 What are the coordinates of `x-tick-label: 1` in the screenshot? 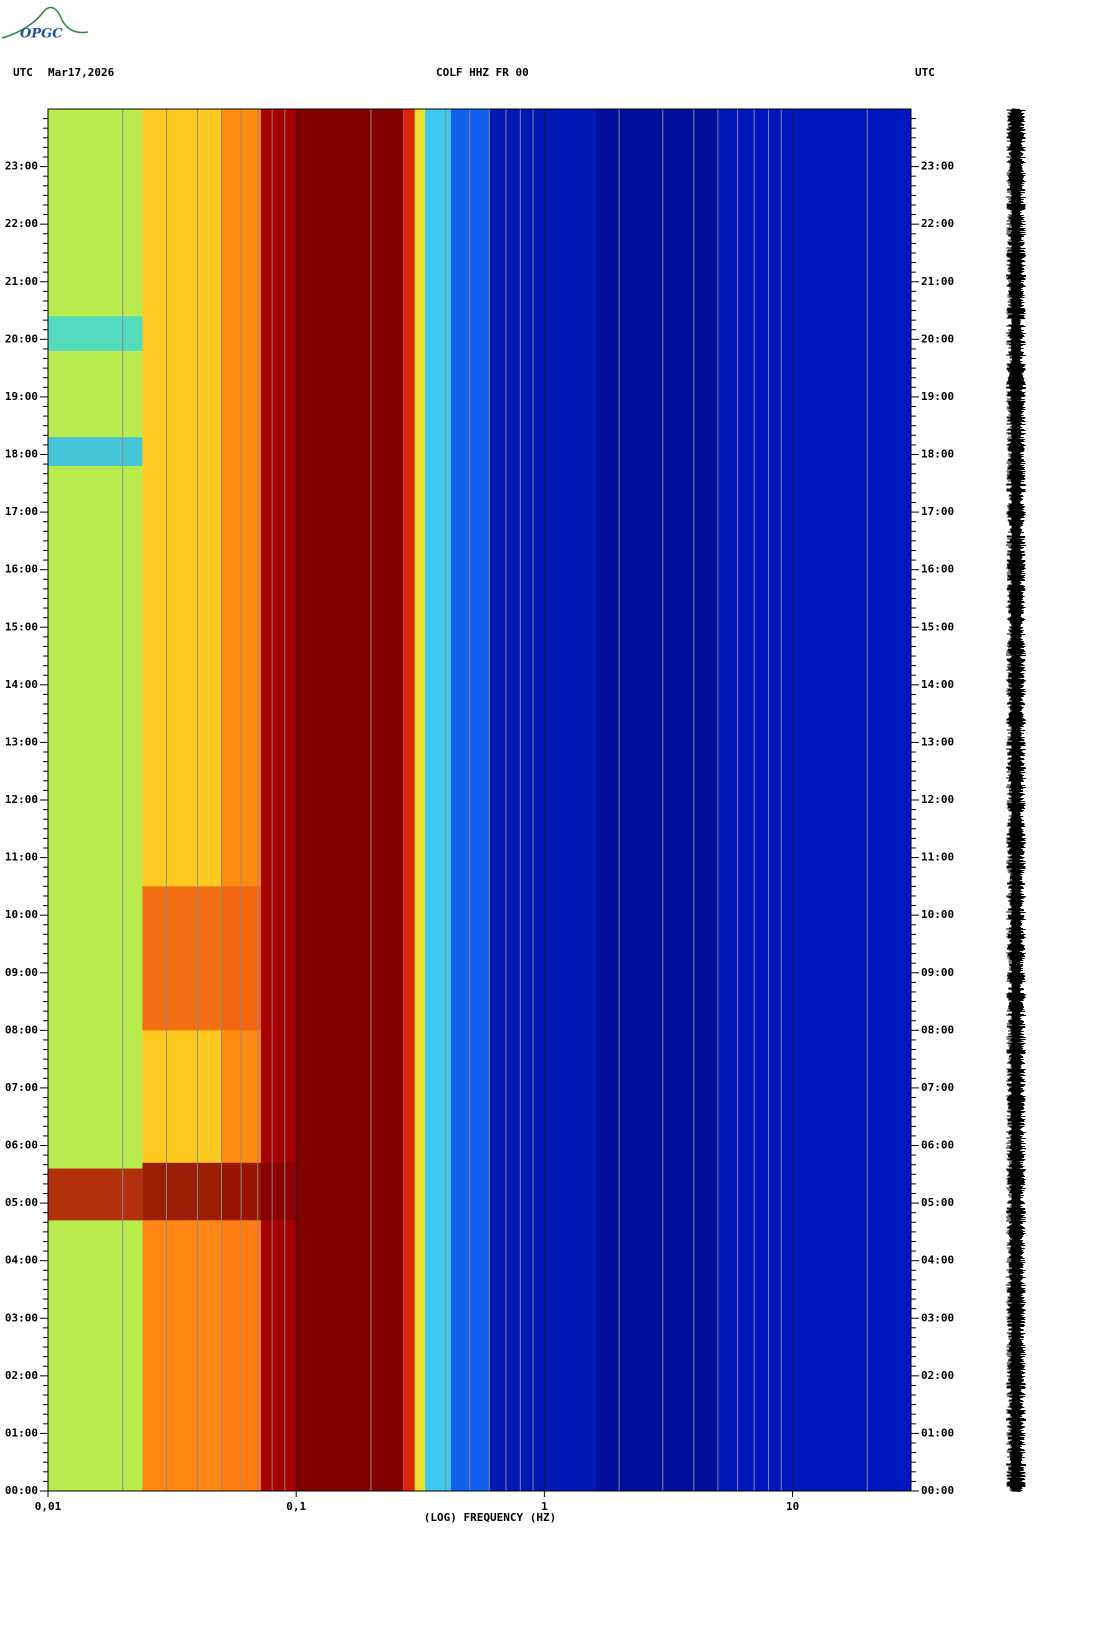 It's located at (544, 1506).